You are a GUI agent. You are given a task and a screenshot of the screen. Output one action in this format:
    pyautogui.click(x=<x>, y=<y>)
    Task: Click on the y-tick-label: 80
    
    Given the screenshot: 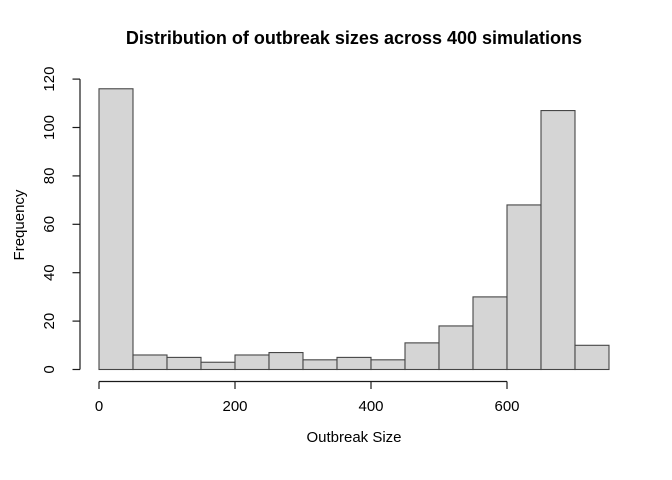 What is the action you would take?
    pyautogui.click(x=49, y=176)
    